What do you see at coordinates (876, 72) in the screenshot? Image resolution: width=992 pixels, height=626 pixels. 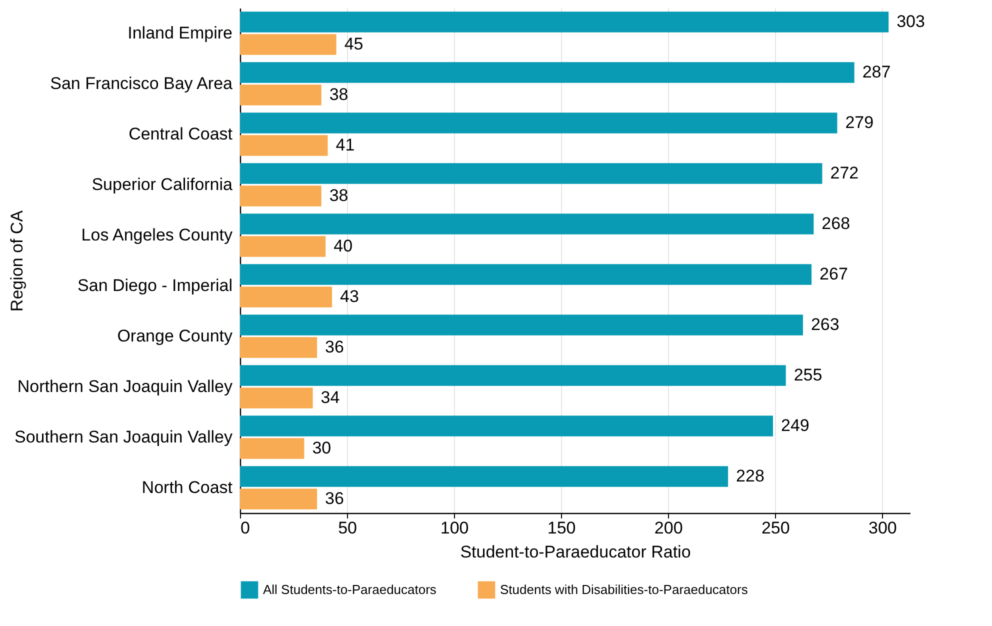 I see `data-label: 287` at bounding box center [876, 72].